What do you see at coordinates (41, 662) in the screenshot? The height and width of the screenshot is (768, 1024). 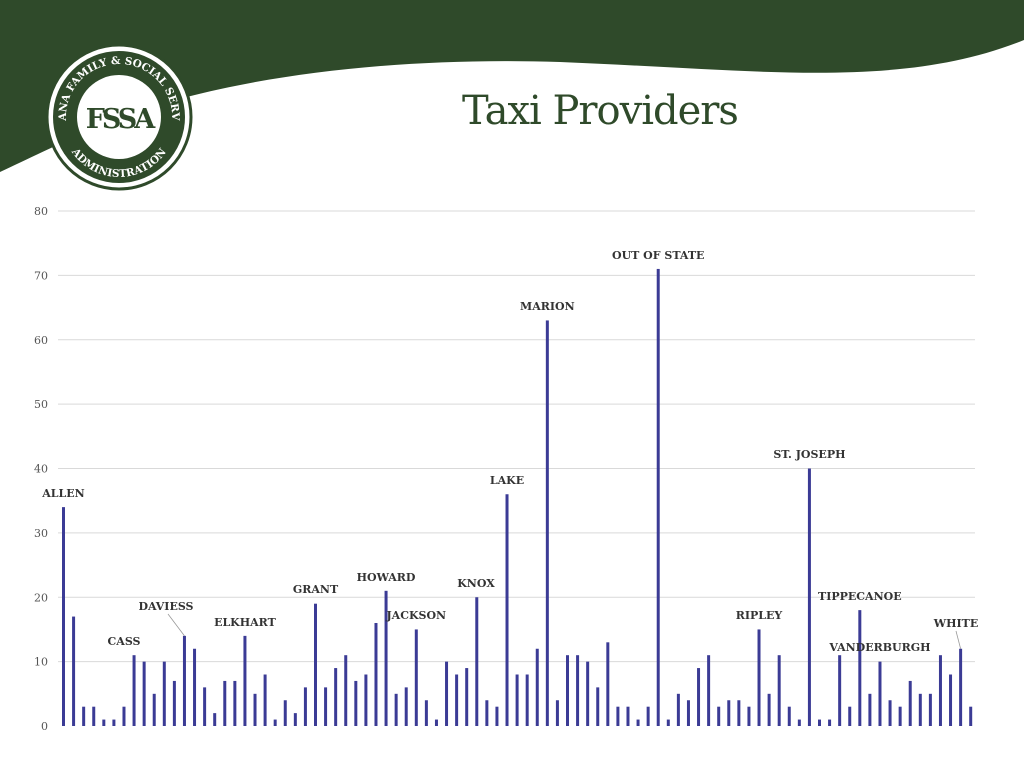 I see `y-tick-label: 10` at bounding box center [41, 662].